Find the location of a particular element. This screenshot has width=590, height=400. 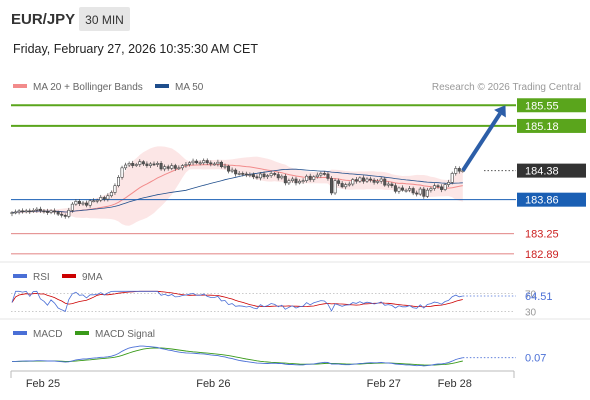

rsi-panel: 70 30 64.51 is located at coordinates (282, 304).